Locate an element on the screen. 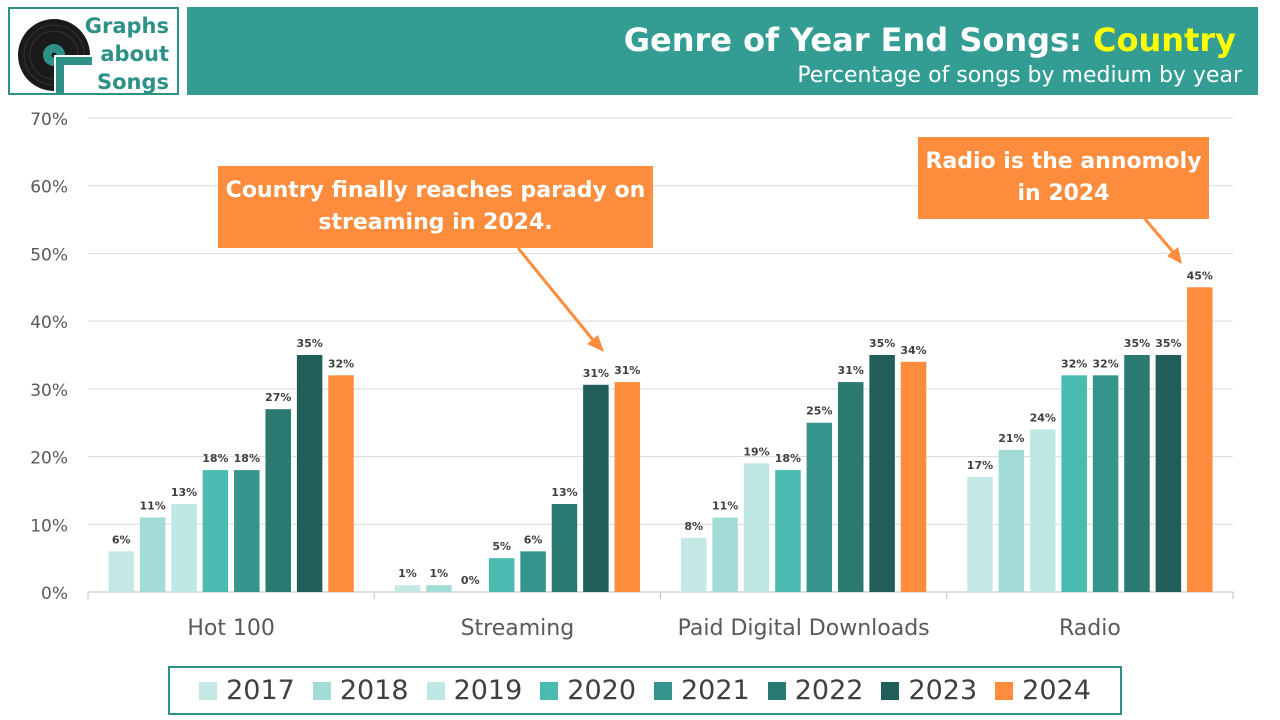  title-highlight: Country is located at coordinates (1164, 40).